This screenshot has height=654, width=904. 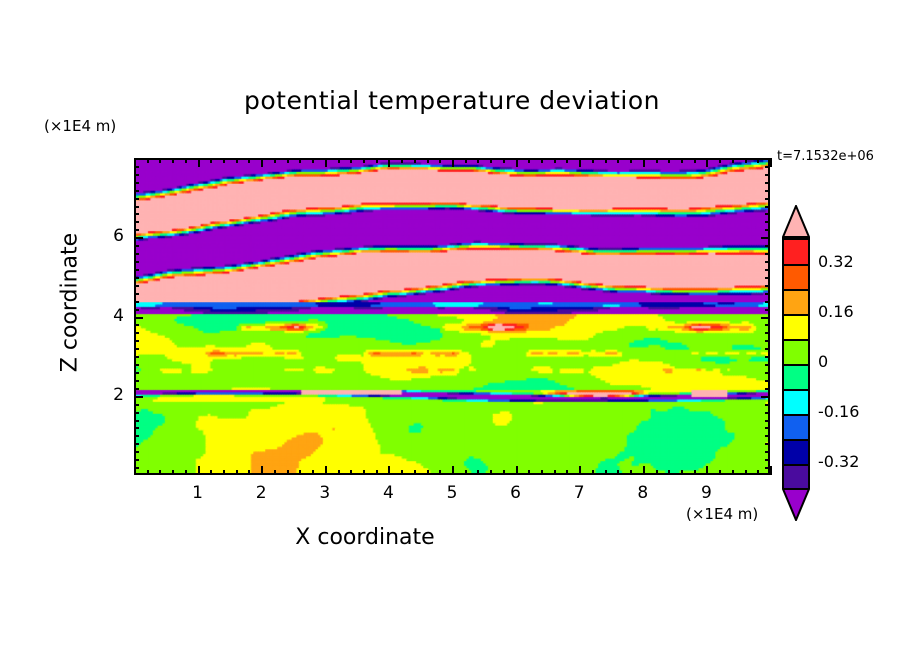 What do you see at coordinates (118, 315) in the screenshot?
I see `y-tick-label: 4` at bounding box center [118, 315].